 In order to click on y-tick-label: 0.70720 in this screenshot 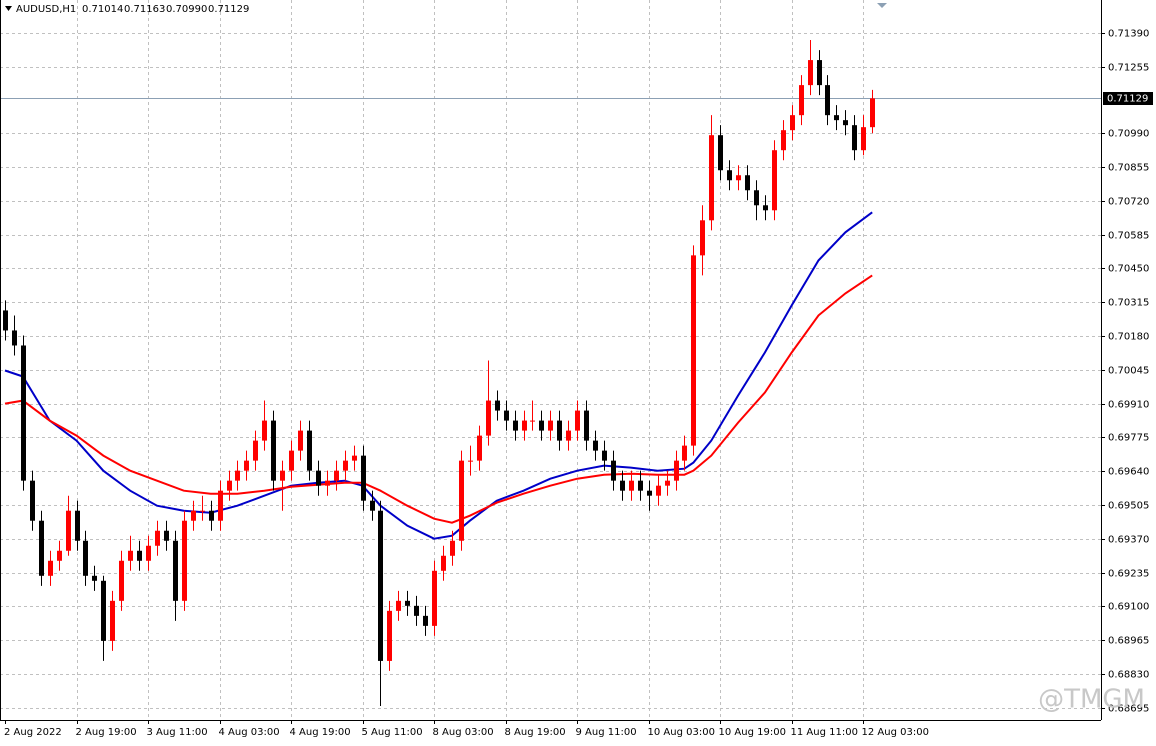, I will do `click(1128, 202)`.